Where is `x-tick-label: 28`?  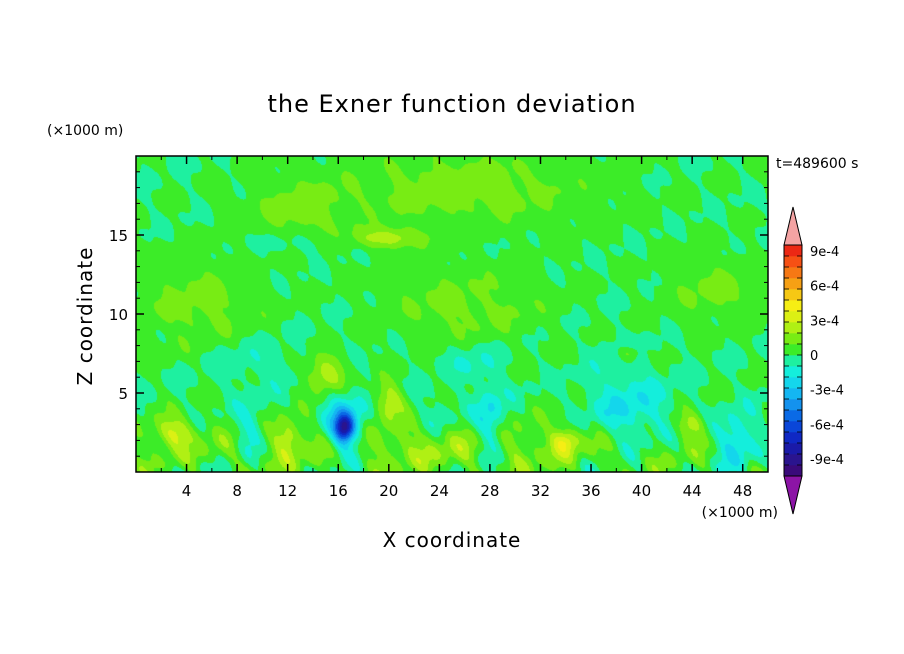
x-tick-label: 28 is located at coordinates (489, 491).